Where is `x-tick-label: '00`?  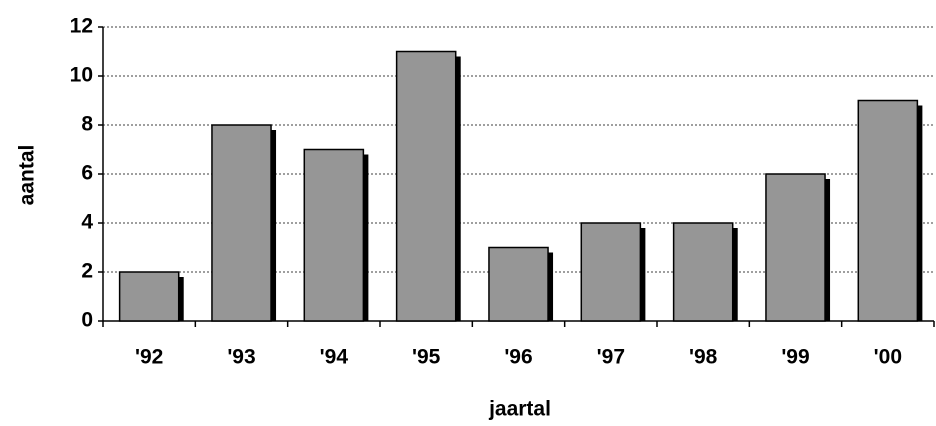 x-tick-label: '00 is located at coordinates (888, 357).